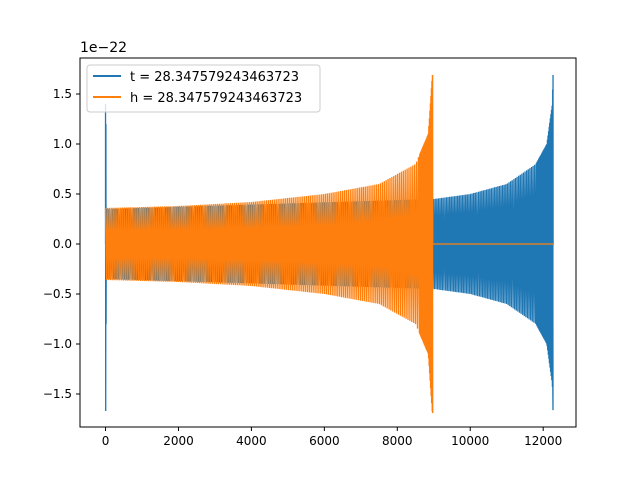 The height and width of the screenshot is (480, 640). Describe the element at coordinates (62, 244) in the screenshot. I see `y-tick-label: 0.0` at that location.